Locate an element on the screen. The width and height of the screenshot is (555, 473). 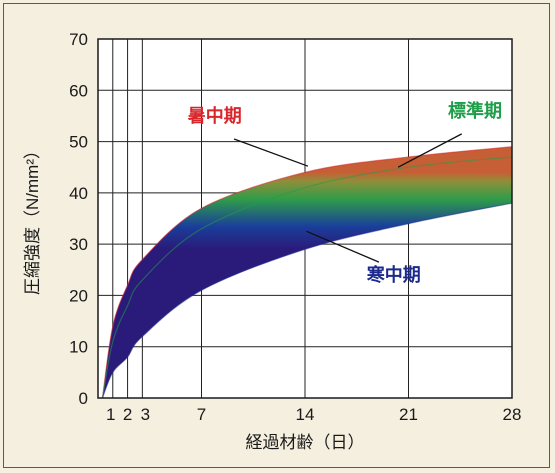
x-tick-label: 7 is located at coordinates (201, 414).